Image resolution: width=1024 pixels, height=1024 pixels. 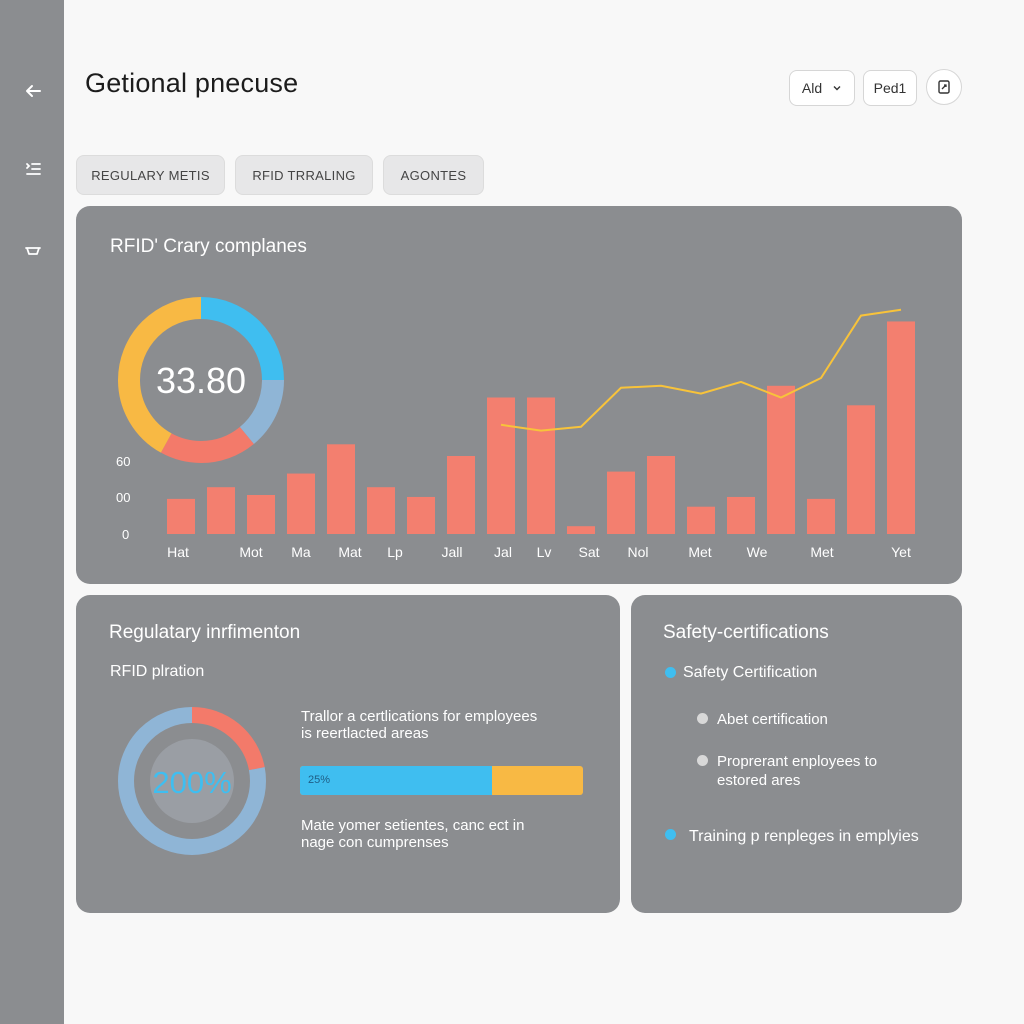 I want to click on filter-label: Ald, so click(x=812, y=88).